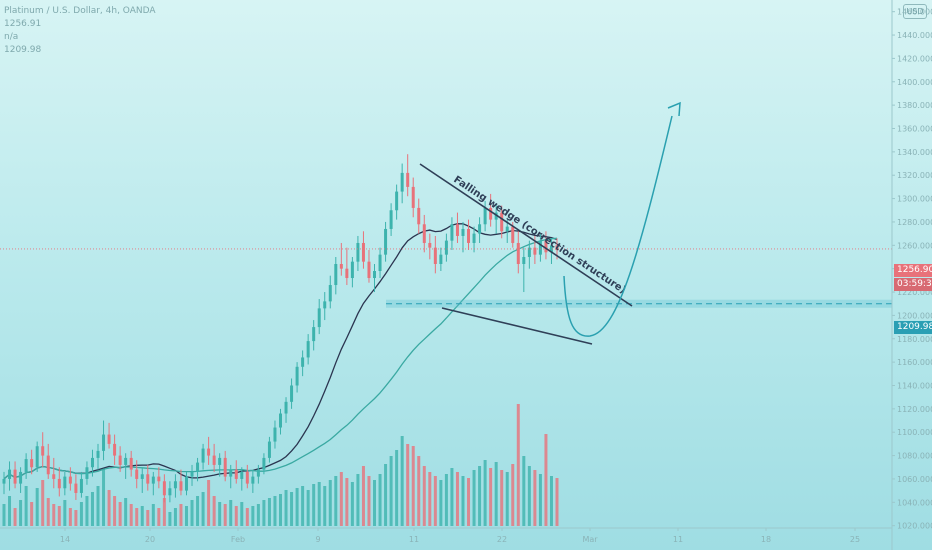 The width and height of the screenshot is (932, 550). What do you see at coordinates (914, 339) in the screenshot?
I see `y-tick-label: 1180.000` at bounding box center [914, 339].